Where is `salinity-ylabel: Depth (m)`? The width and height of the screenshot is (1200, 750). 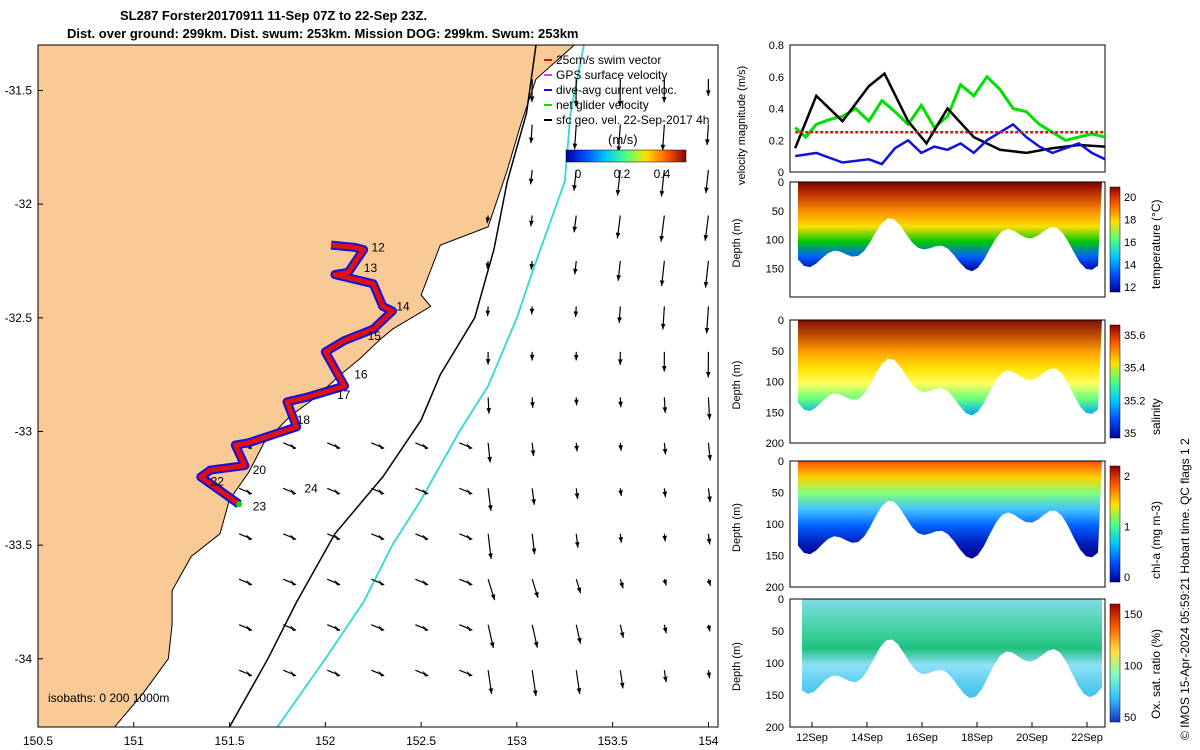
salinity-ylabel: Depth (m) is located at coordinates (737, 385).